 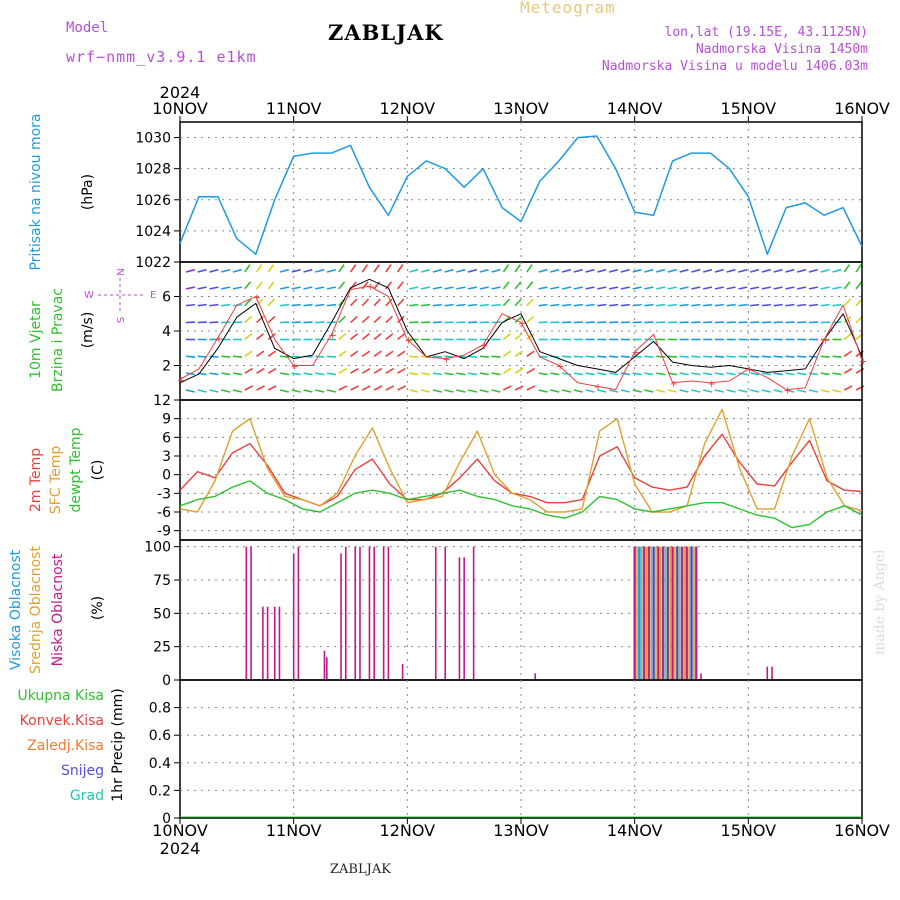 I want to click on temperature-ytick-label: 0, so click(x=166, y=476).